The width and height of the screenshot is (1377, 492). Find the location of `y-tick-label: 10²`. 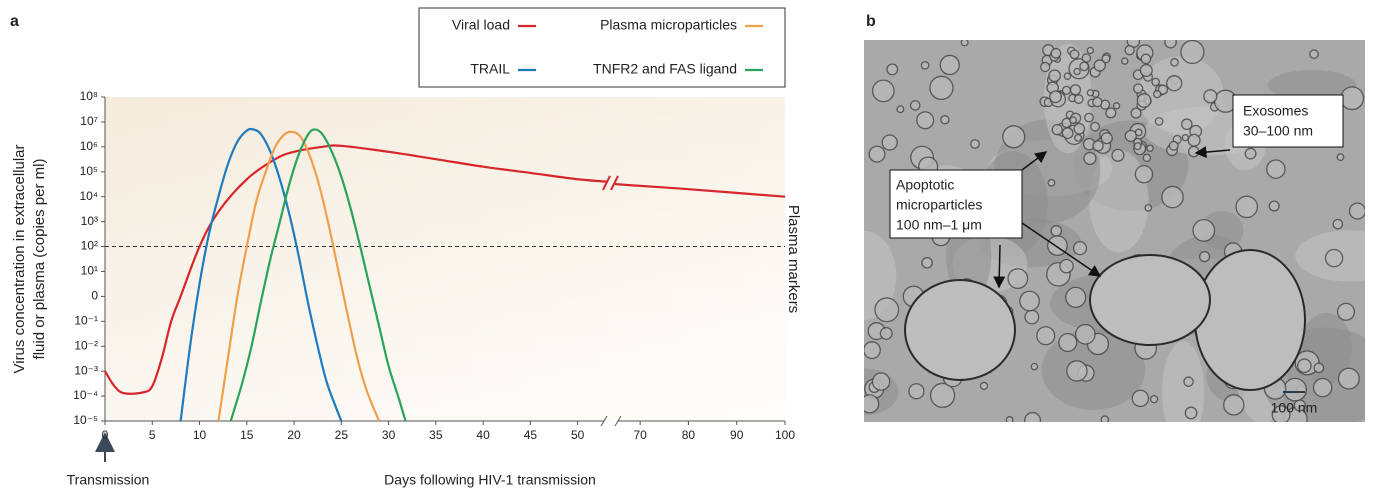

y-tick-label: 10² is located at coordinates (89, 246).